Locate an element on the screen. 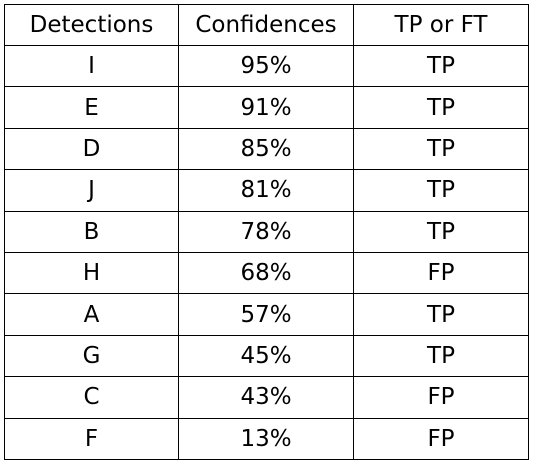  table-row: D 85% TP is located at coordinates (266, 149).